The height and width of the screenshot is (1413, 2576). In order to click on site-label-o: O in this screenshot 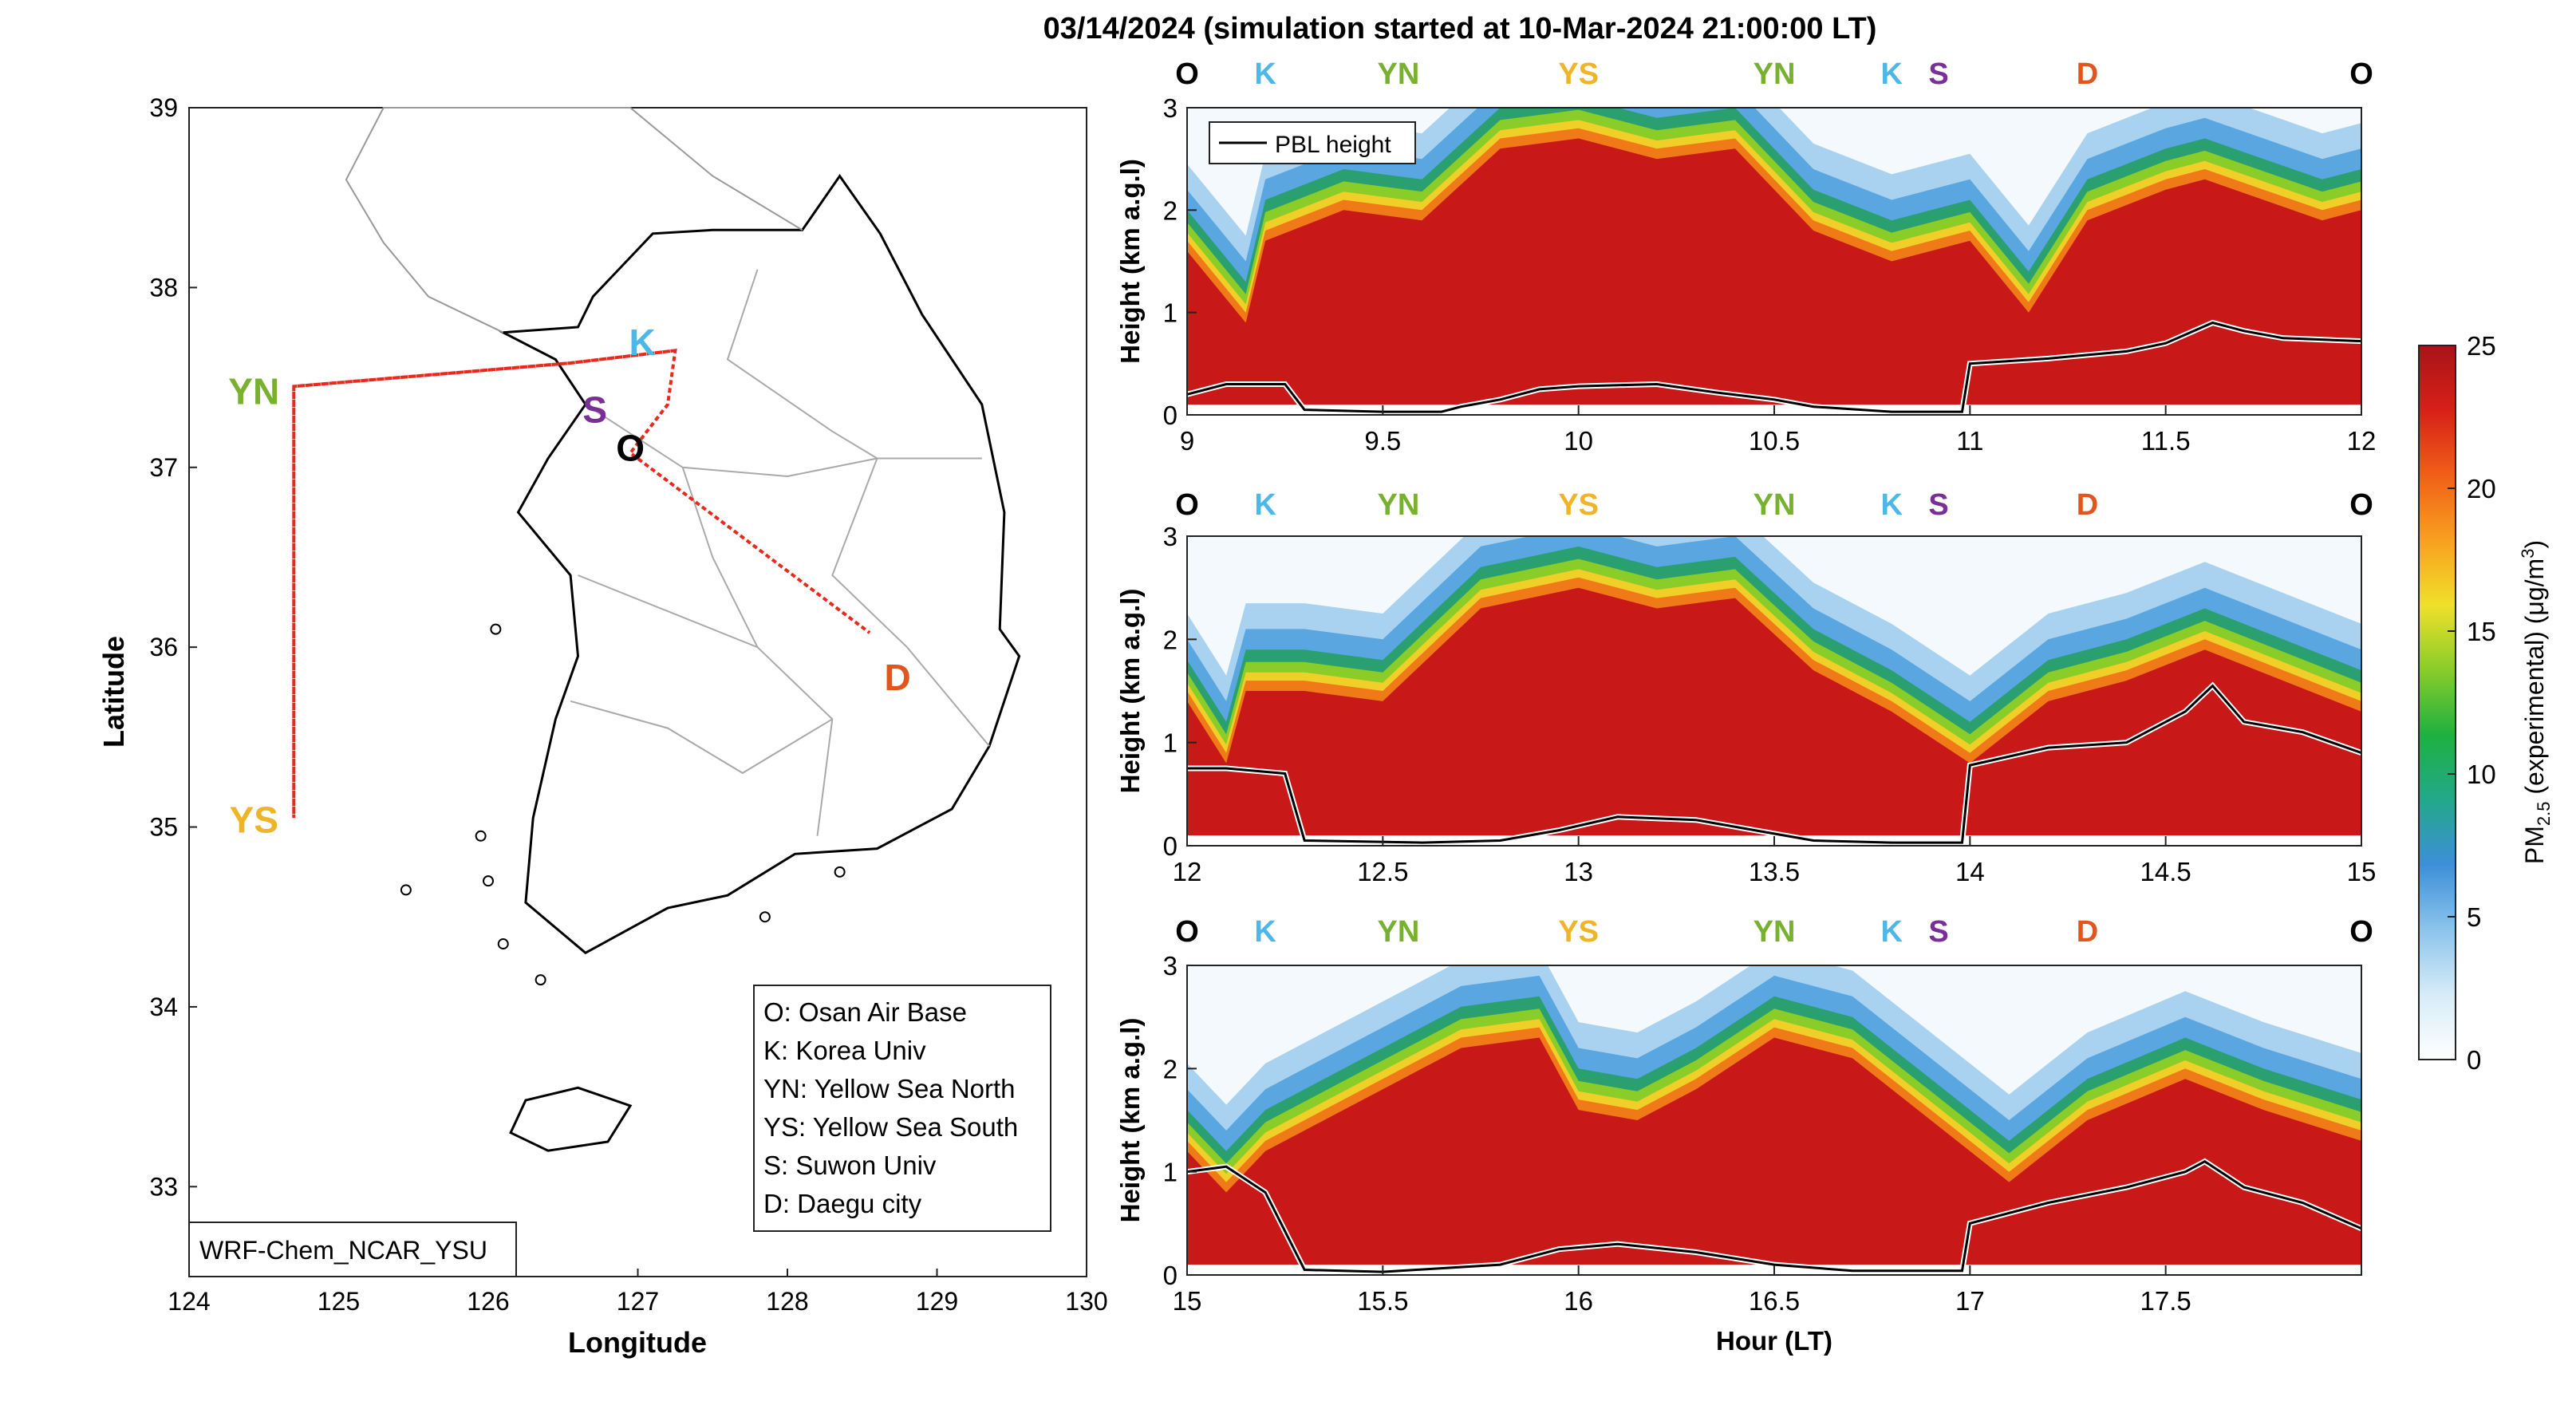, I will do `click(630, 448)`.